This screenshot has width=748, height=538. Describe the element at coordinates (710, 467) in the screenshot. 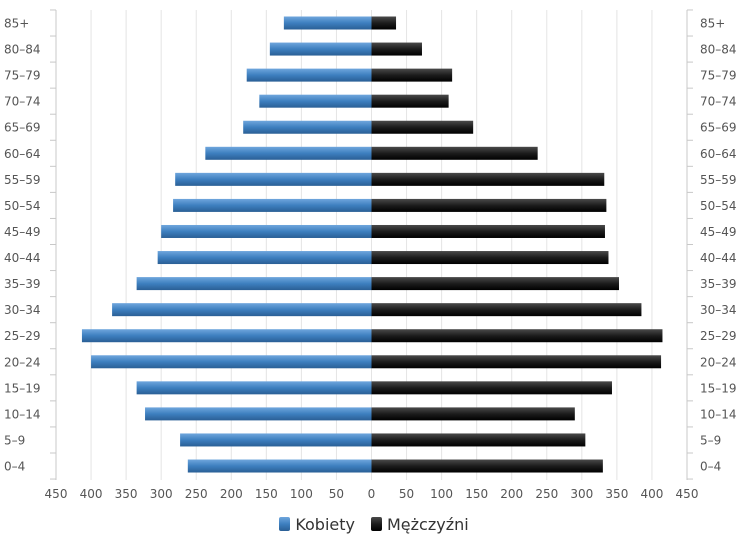

I see `y-tick-label-right: 0–4` at that location.